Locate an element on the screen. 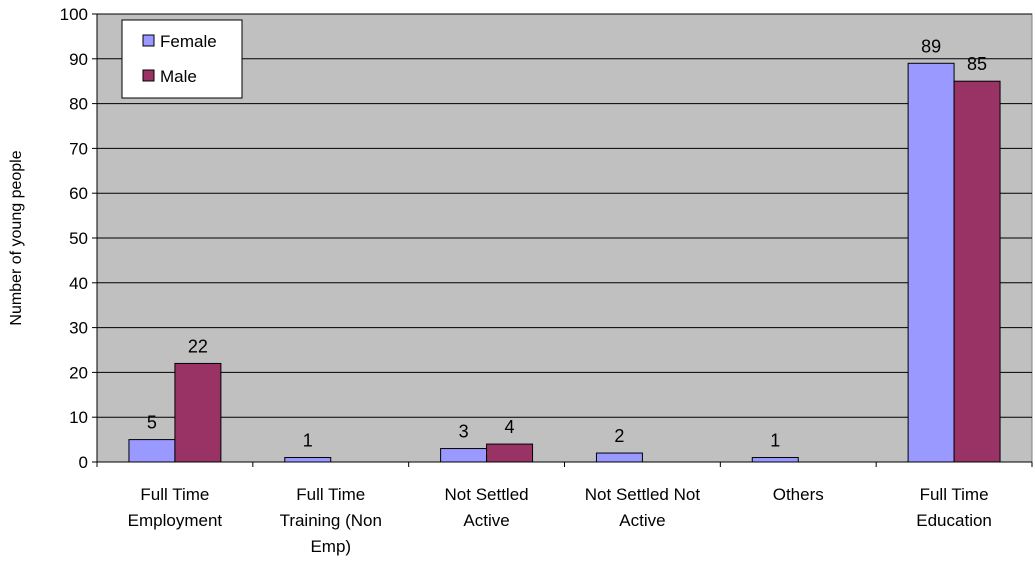  legend: Female Male is located at coordinates (182, 59).